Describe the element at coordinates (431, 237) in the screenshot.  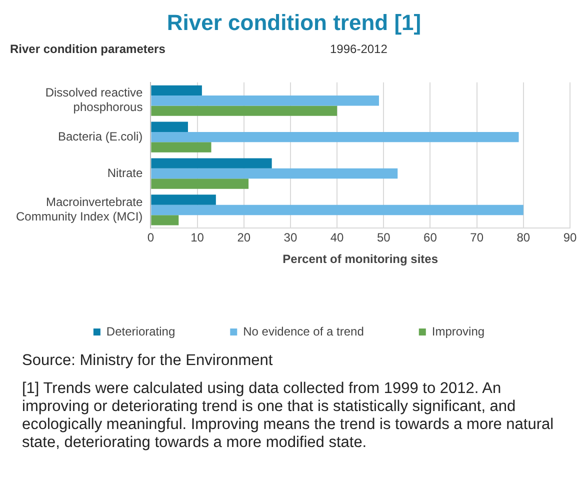
I see `x-tick-label: 60` at that location.